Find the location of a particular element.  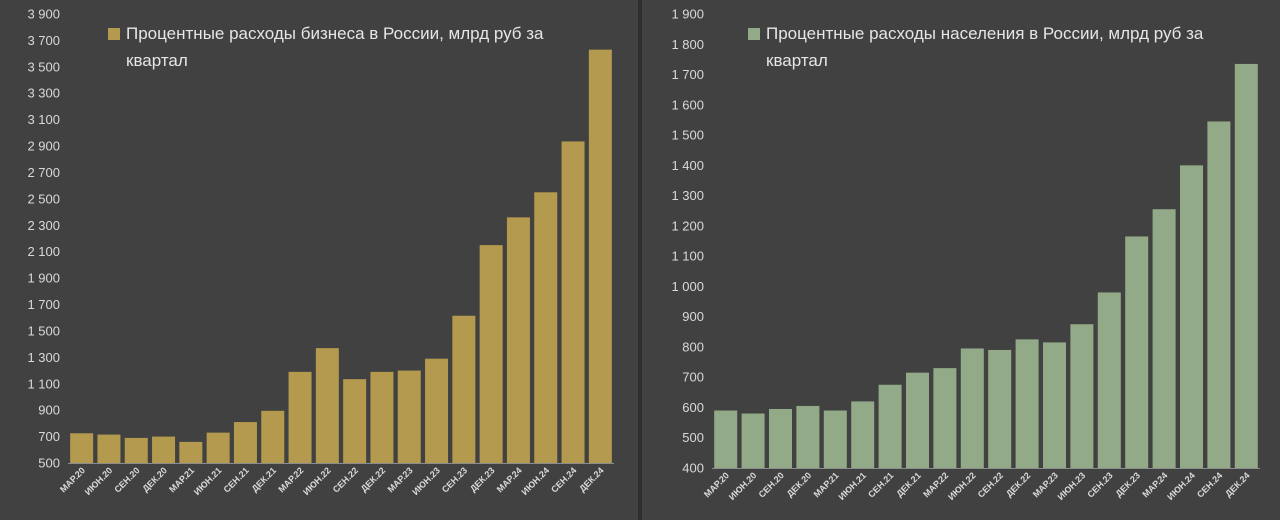

y-tick-label: 1 600 is located at coordinates (687, 104).